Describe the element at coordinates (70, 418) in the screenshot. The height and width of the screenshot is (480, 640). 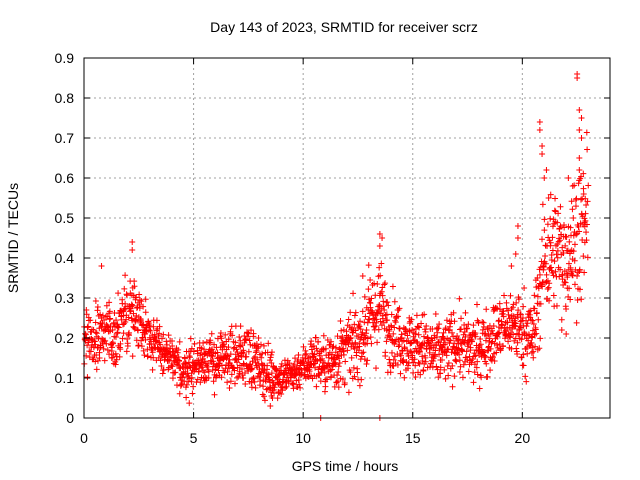
I see `y-tick-label: 0` at that location.